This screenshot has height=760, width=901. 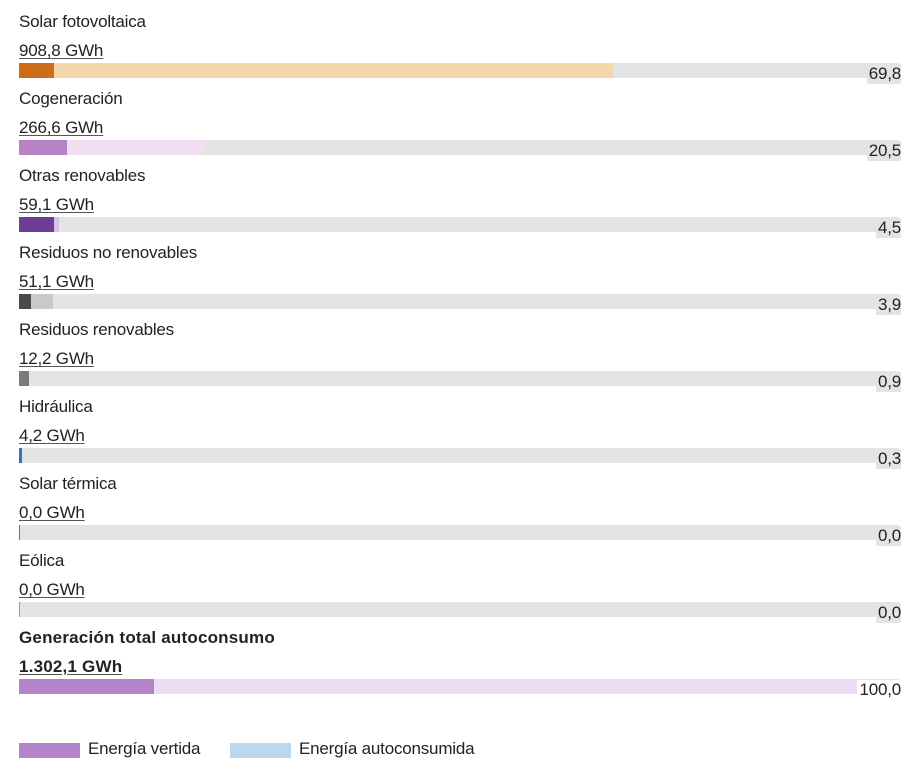 I want to click on total-value-label: 1.302,1 GWh, so click(x=70, y=667).